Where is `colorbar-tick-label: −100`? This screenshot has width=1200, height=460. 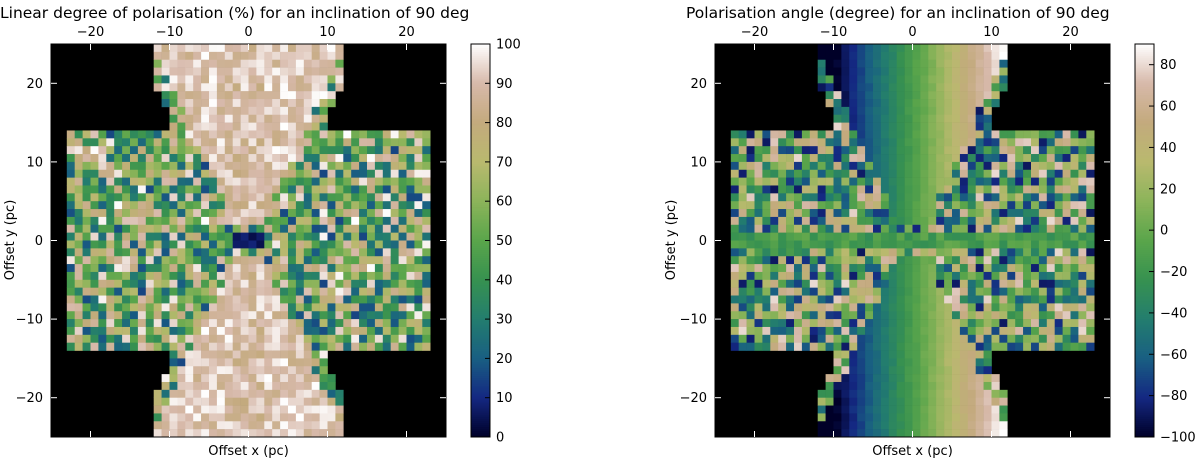 colorbar-tick-label: −100 is located at coordinates (1178, 438).